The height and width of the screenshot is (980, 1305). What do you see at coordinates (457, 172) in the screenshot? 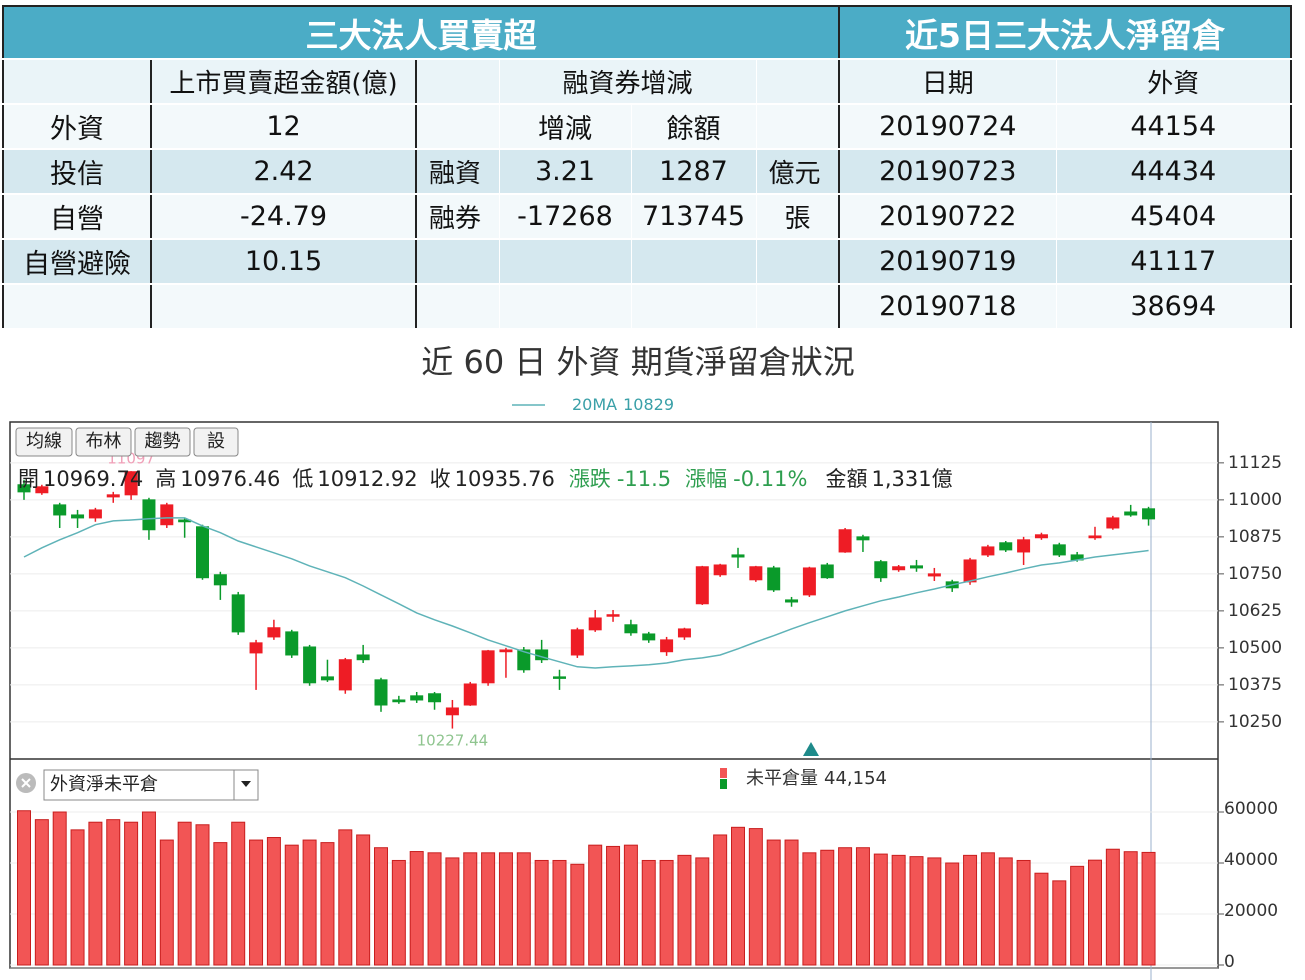
I see `cell: 融資` at bounding box center [457, 172].